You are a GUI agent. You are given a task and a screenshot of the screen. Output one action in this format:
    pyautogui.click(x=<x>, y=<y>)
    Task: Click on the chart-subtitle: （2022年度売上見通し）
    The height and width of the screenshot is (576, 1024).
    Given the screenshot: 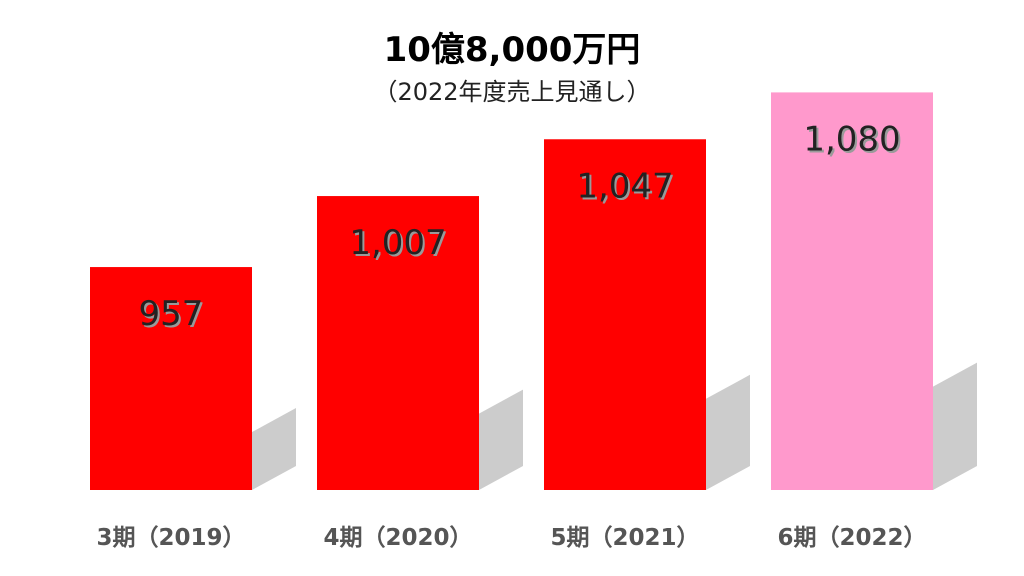 What is the action you would take?
    pyautogui.click(x=512, y=92)
    